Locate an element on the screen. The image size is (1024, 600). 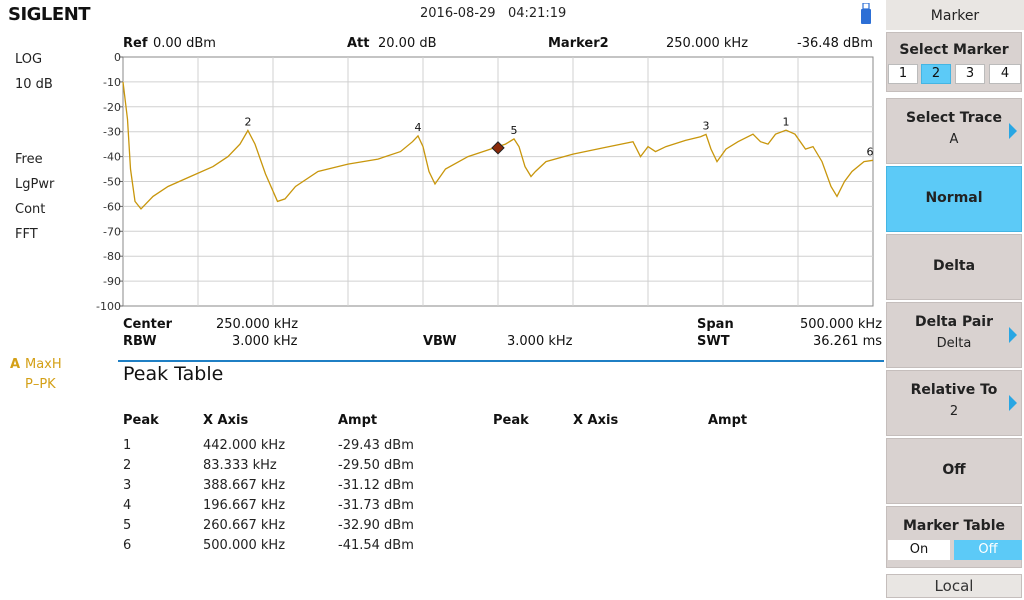
active-marker-diamond is located at coordinates (498, 148).